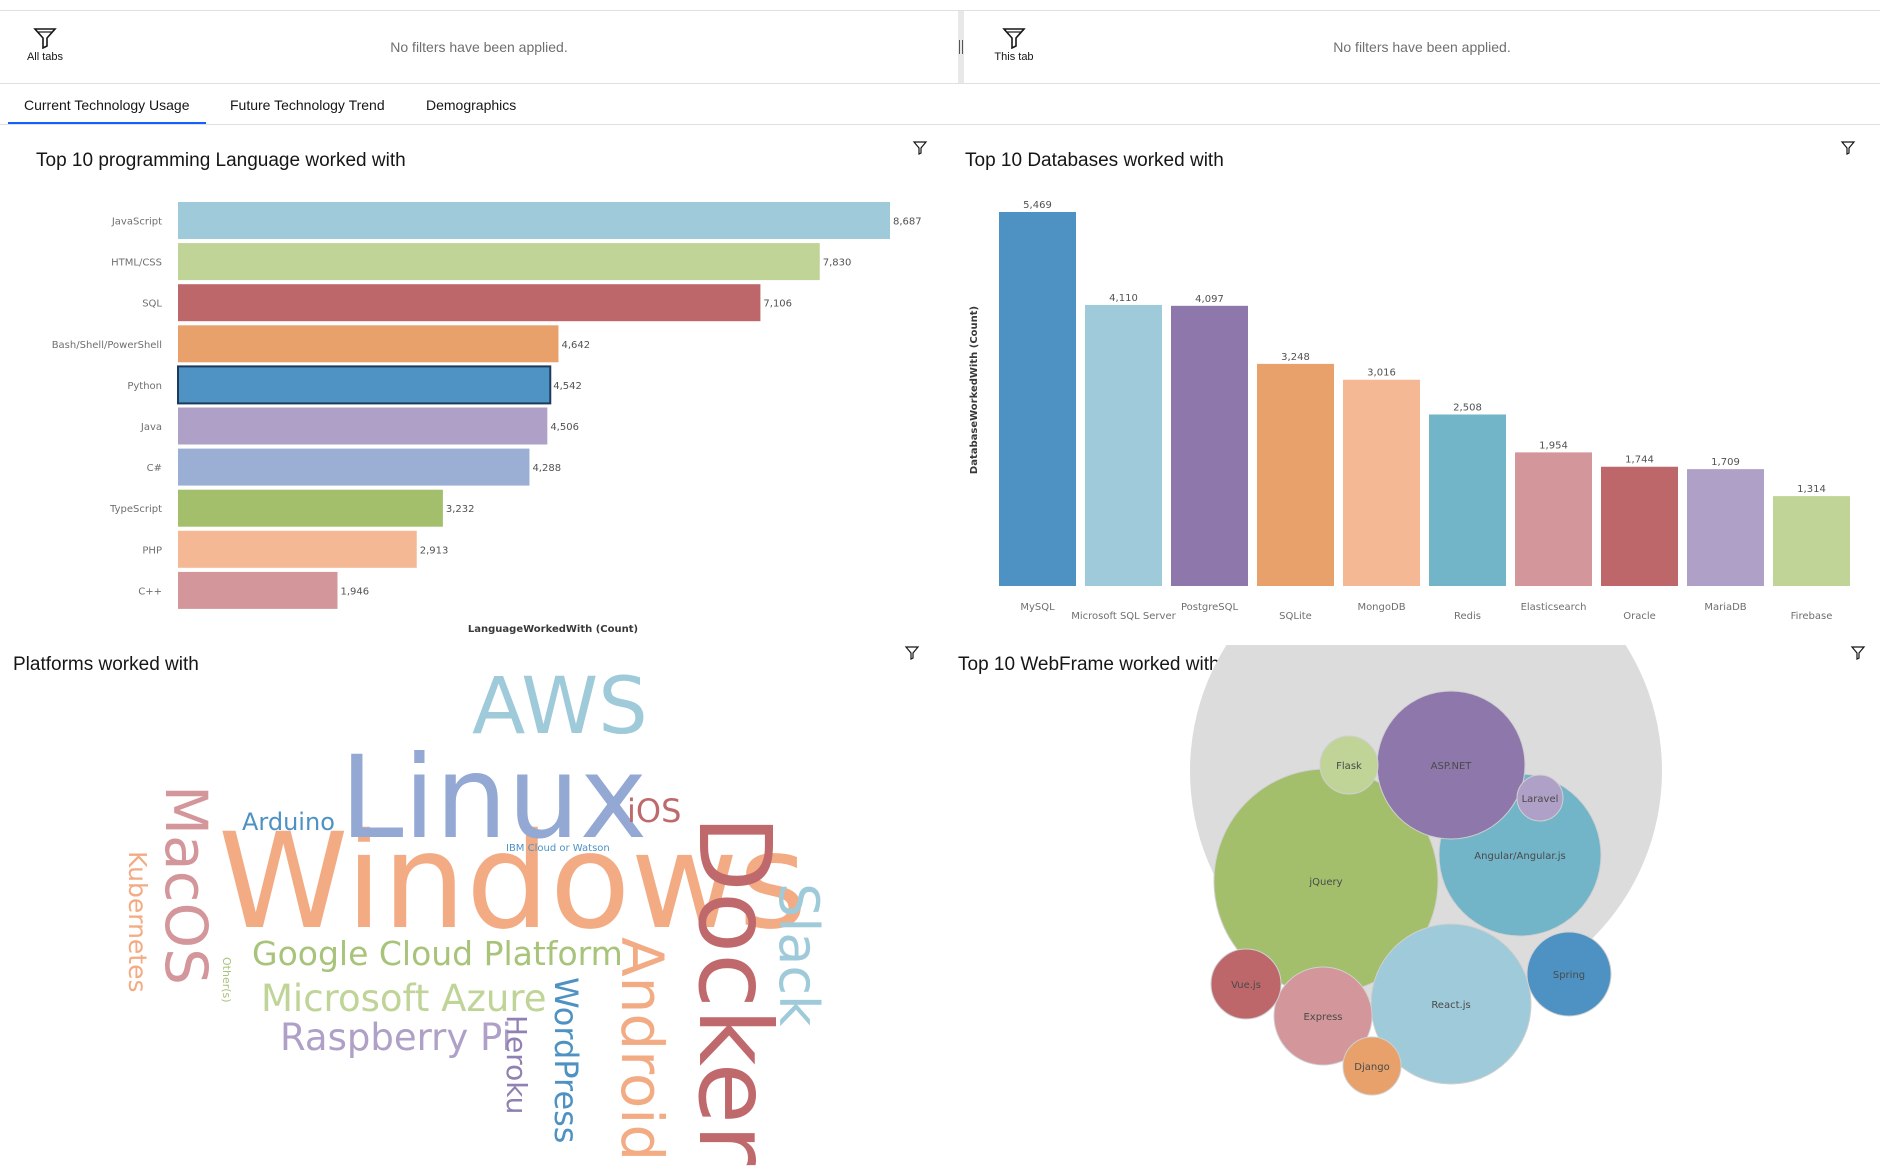 This screenshot has height=1170, width=1880. Describe the element at coordinates (144, 386) in the screenshot. I see `language-label: Python` at that location.